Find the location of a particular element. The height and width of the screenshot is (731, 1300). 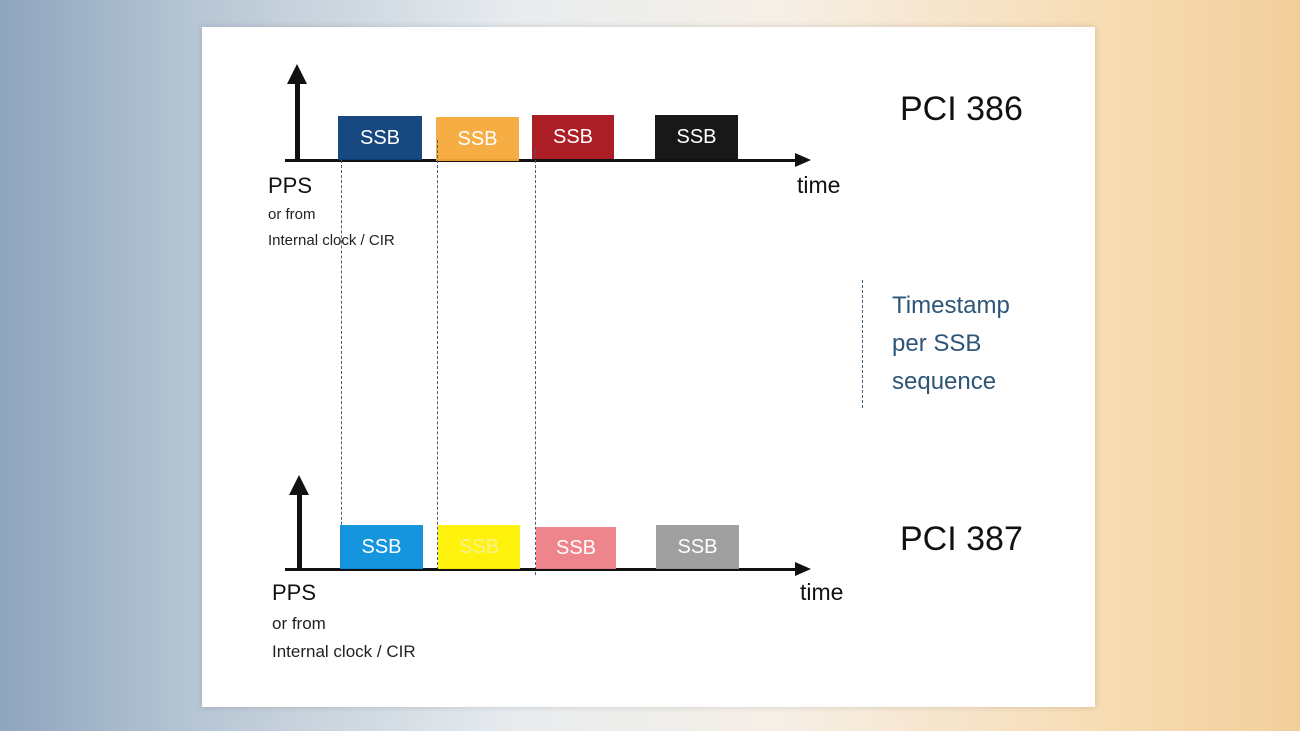

bottom-time-axis is located at coordinates (541, 569).